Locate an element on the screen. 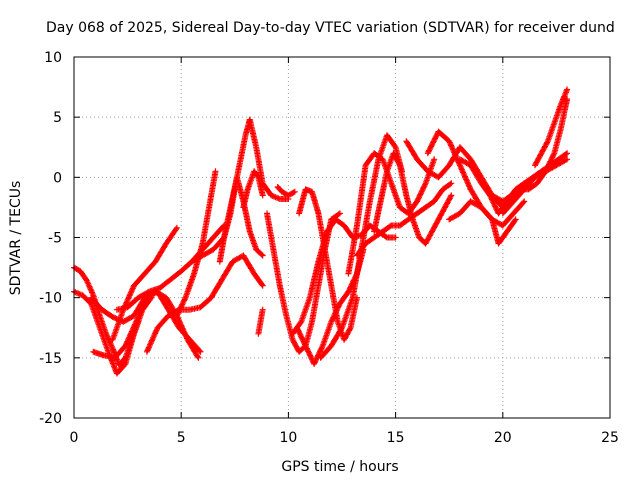 This screenshot has height=480, width=640. x-axis-title: GPS time / hours is located at coordinates (339, 467).